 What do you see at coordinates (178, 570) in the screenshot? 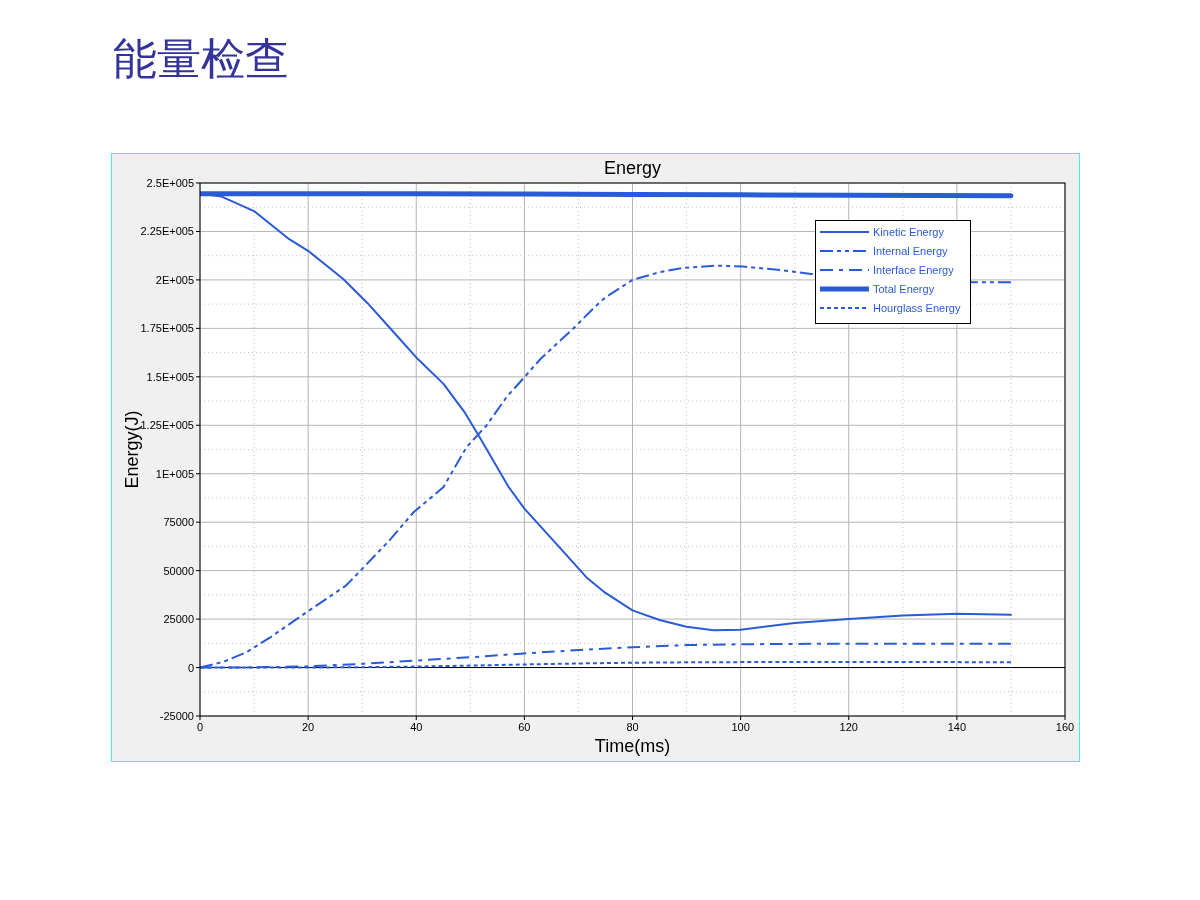
I see `y-tick-label: 50000` at bounding box center [178, 570].